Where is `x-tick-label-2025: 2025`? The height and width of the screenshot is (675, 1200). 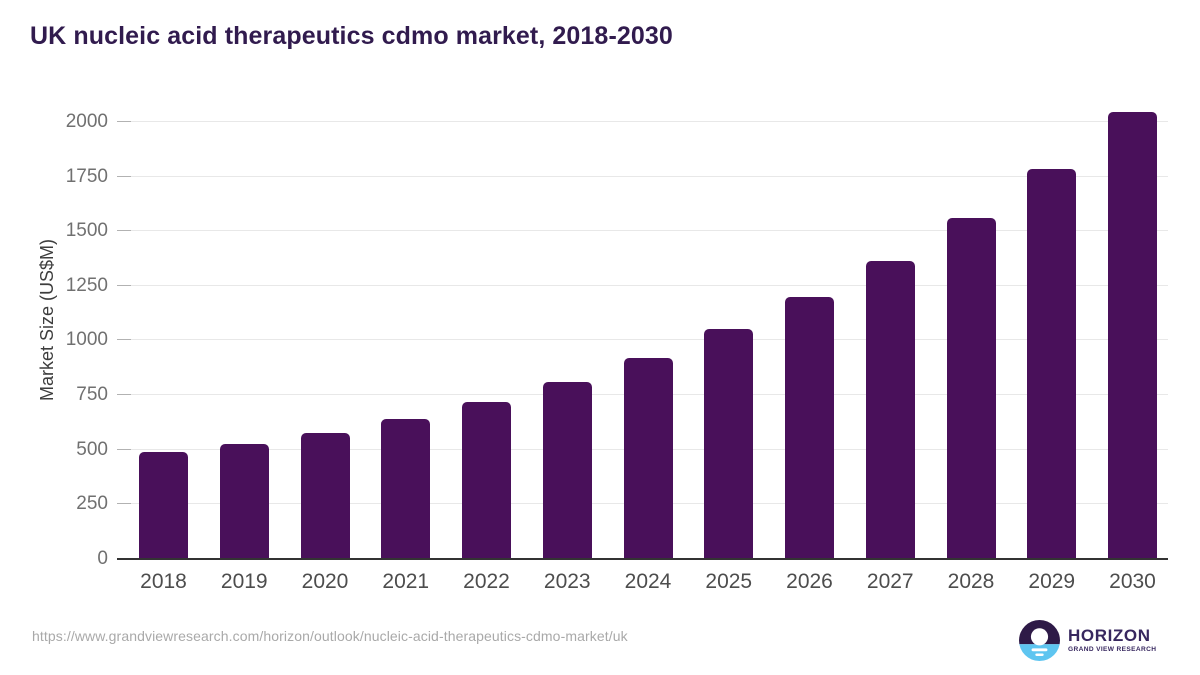 x-tick-label-2025: 2025 is located at coordinates (729, 581).